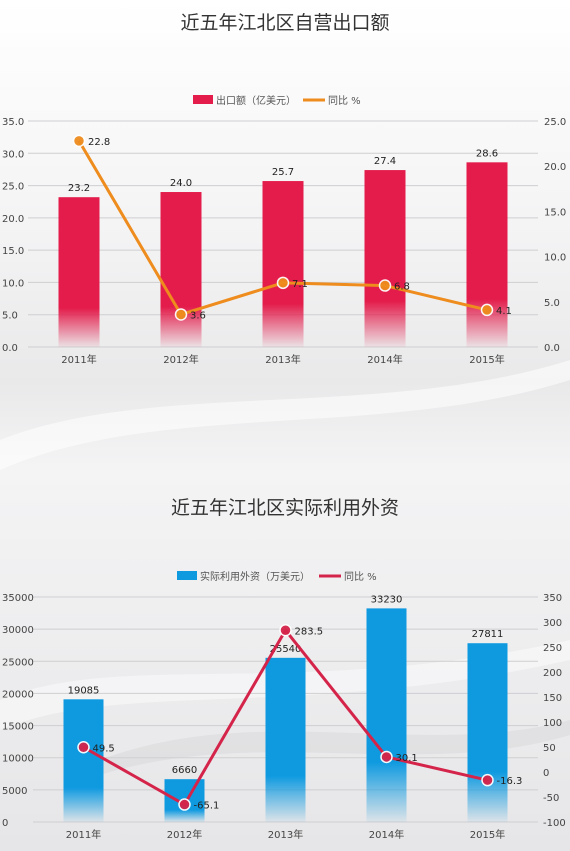  What do you see at coordinates (504, 311) in the screenshot?
I see `line-value-label: 4.1` at bounding box center [504, 311].